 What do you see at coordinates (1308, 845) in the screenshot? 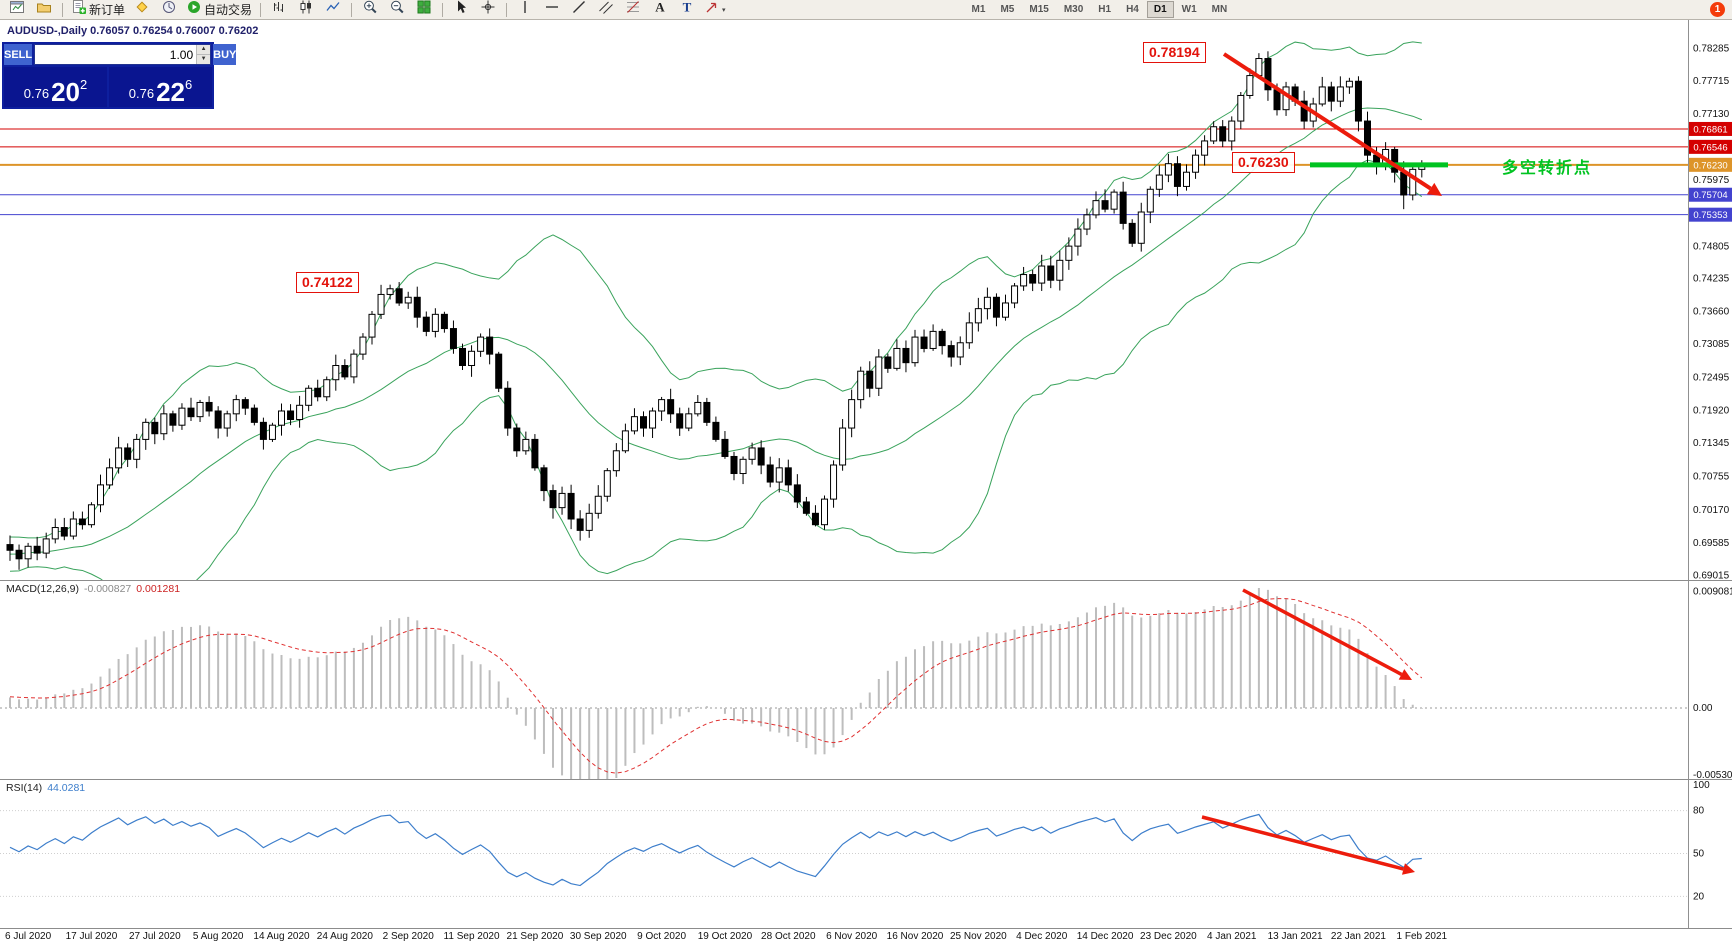
I see `trend-arrow-rsi` at bounding box center [1308, 845].